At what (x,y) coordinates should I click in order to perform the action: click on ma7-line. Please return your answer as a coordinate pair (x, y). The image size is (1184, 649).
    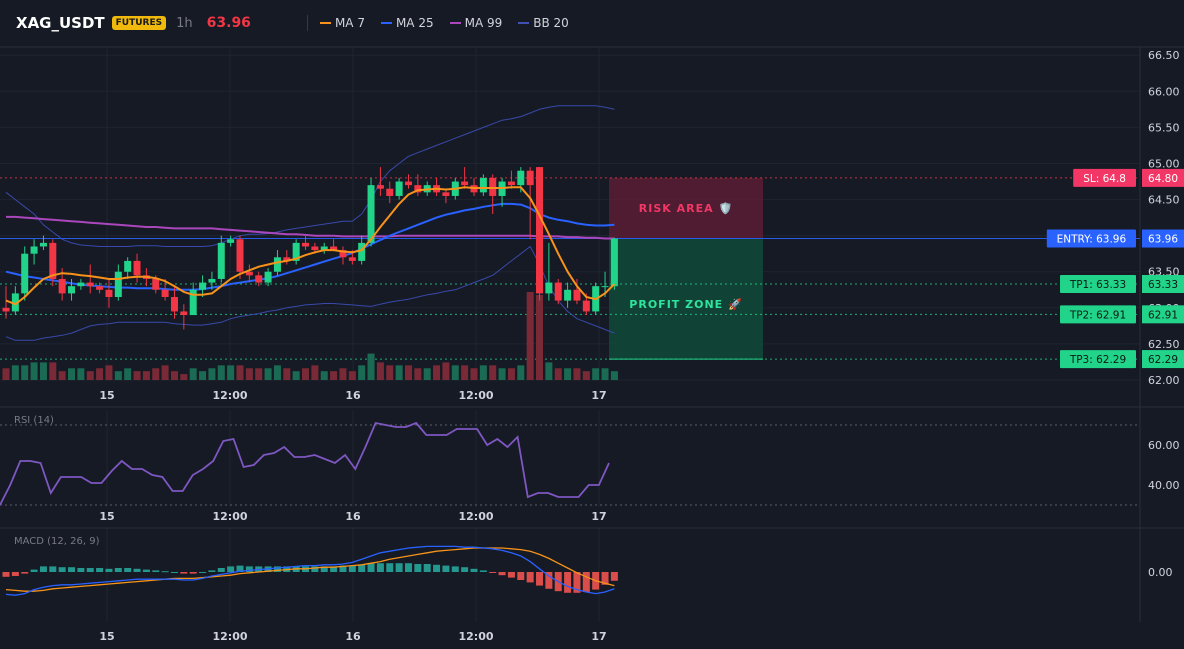
    Looking at the image, I should click on (310, 246).